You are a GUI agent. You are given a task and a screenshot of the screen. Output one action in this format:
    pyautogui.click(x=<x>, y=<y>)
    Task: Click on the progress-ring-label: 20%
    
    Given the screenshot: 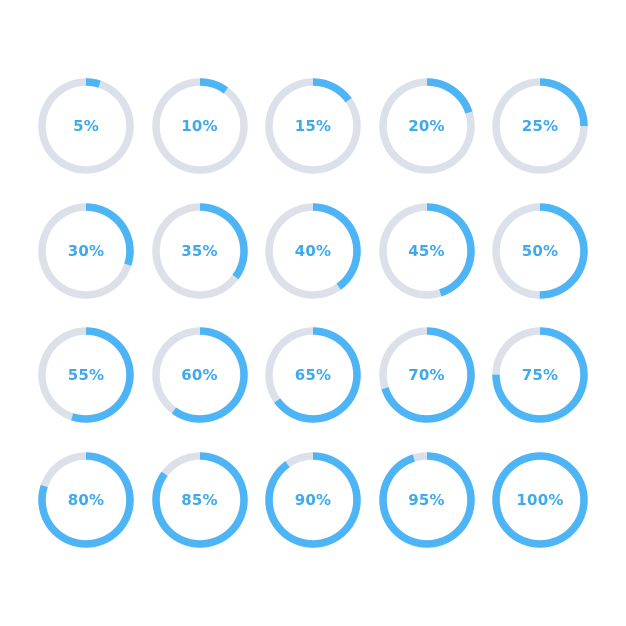 What is the action you would take?
    pyautogui.click(x=426, y=126)
    